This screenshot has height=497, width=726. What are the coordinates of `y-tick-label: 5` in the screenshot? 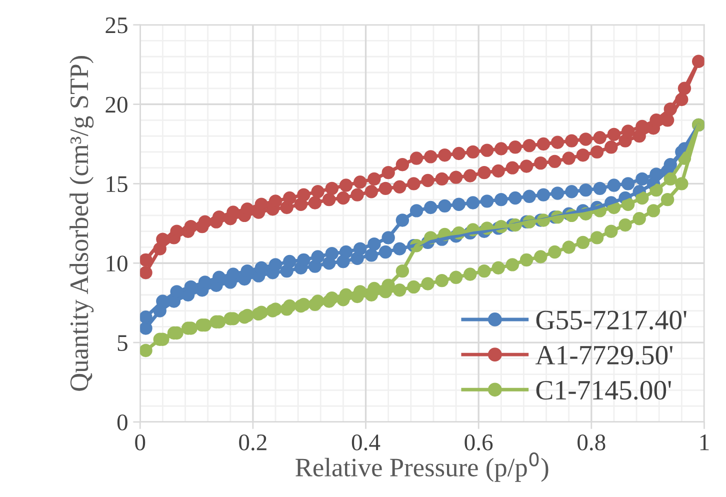 It's located at (123, 343).